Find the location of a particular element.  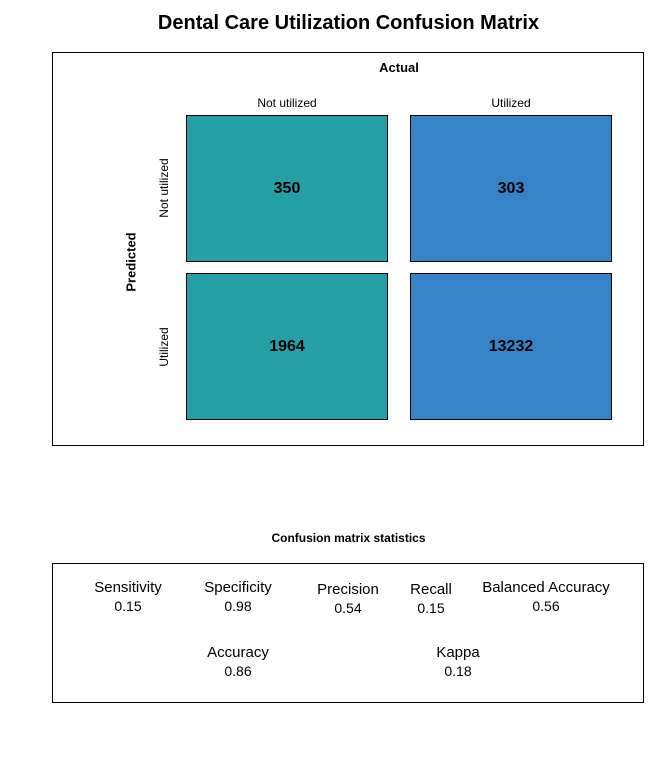

stat-sensitivity: Sensitivity 0.15 is located at coordinates (128, 596).